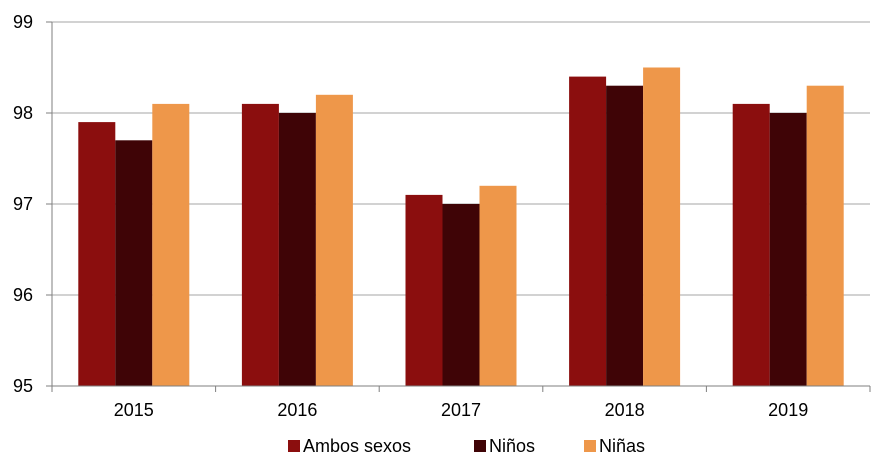  What do you see at coordinates (512, 446) in the screenshot?
I see `legend-label: Niños` at bounding box center [512, 446].